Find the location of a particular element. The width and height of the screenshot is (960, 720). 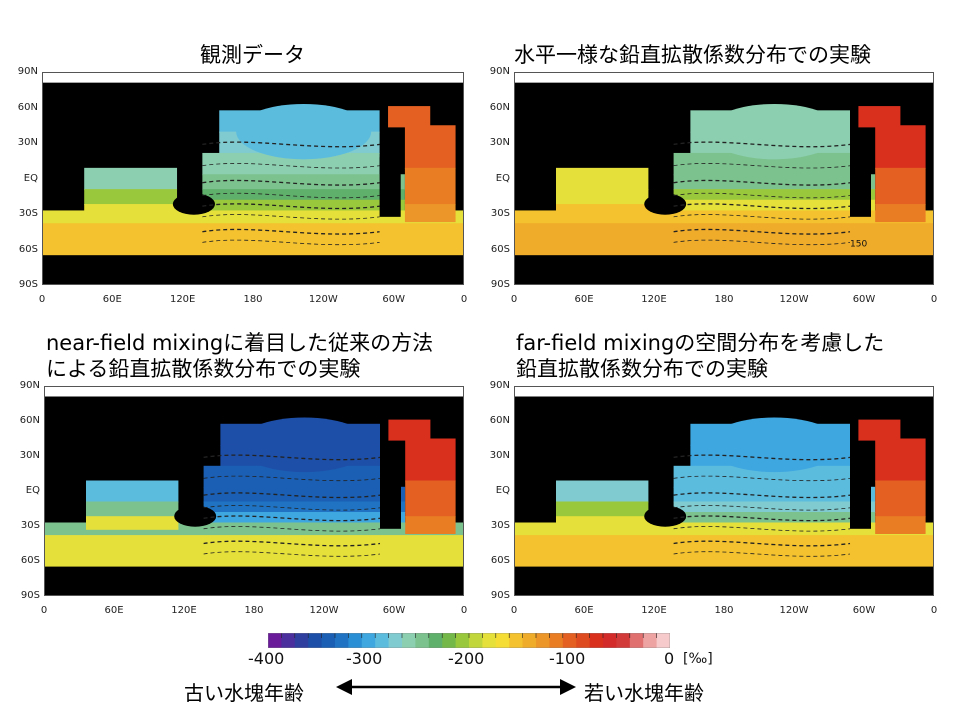

north-atlantic is located at coordinates (409, 117).